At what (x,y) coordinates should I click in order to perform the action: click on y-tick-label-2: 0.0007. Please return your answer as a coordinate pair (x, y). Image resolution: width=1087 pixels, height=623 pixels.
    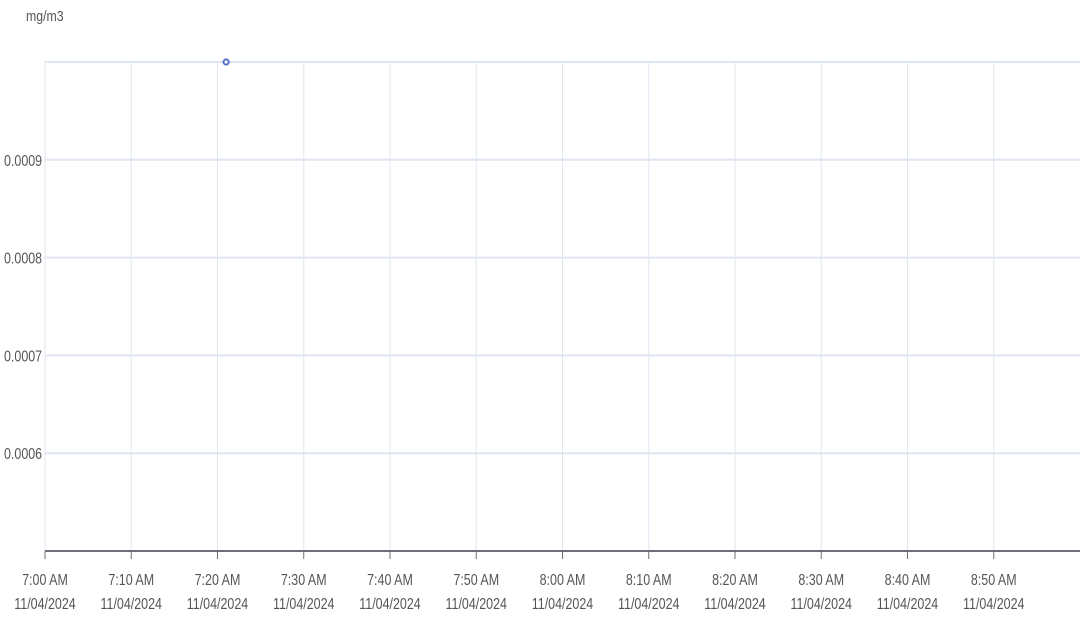
    Looking at the image, I should click on (23, 357).